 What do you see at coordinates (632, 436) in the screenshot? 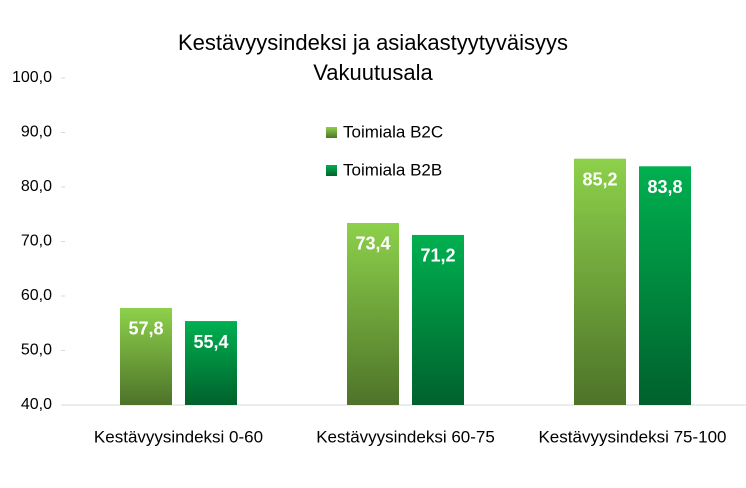
I see `x-tick-label: Kestävyysindeksi 75-100` at bounding box center [632, 436].